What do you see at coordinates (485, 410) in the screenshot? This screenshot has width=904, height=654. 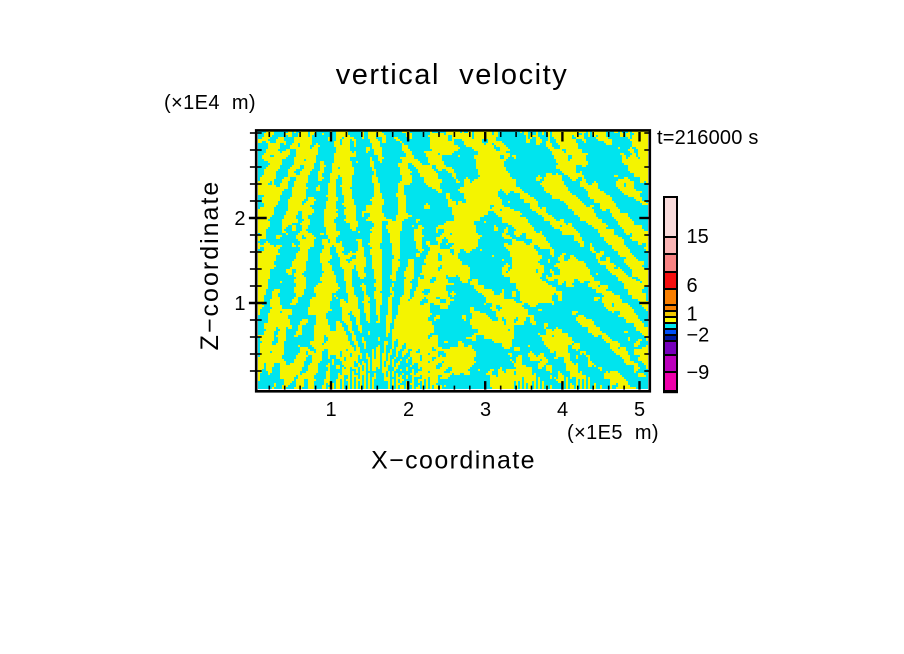 I see `svg-text: 3` at bounding box center [485, 410].